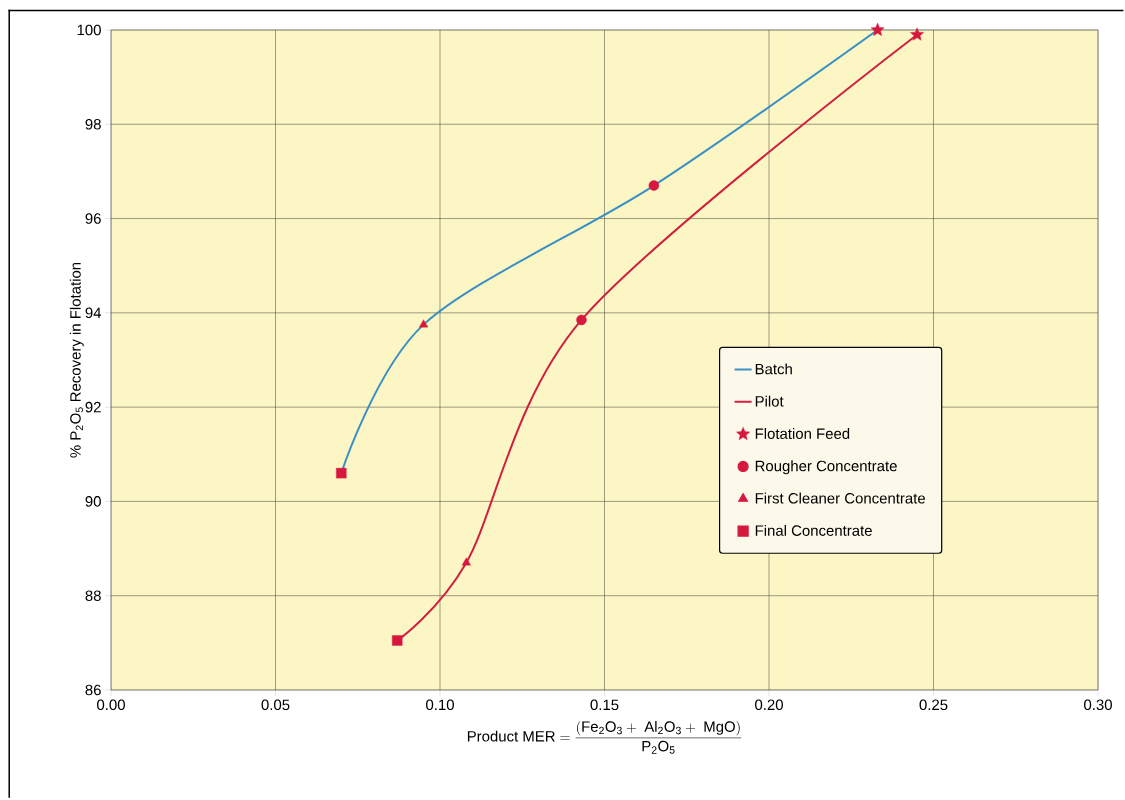 Image resolution: width=1125 pixels, height=800 pixels. I want to click on x-tick-label: 0.30, so click(1098, 705).